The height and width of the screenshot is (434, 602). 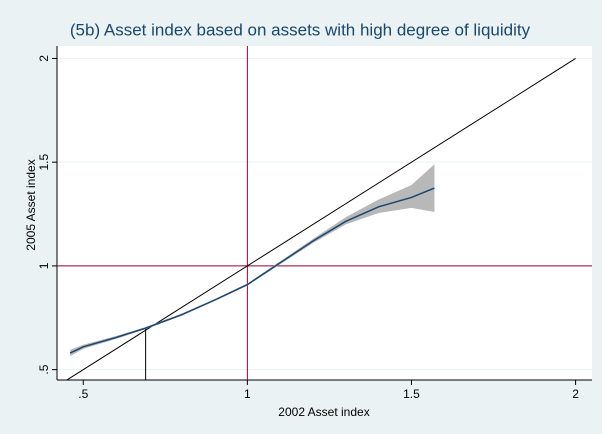 What do you see at coordinates (323, 412) in the screenshot?
I see `x-axis-label: 2002 Asset index` at bounding box center [323, 412].